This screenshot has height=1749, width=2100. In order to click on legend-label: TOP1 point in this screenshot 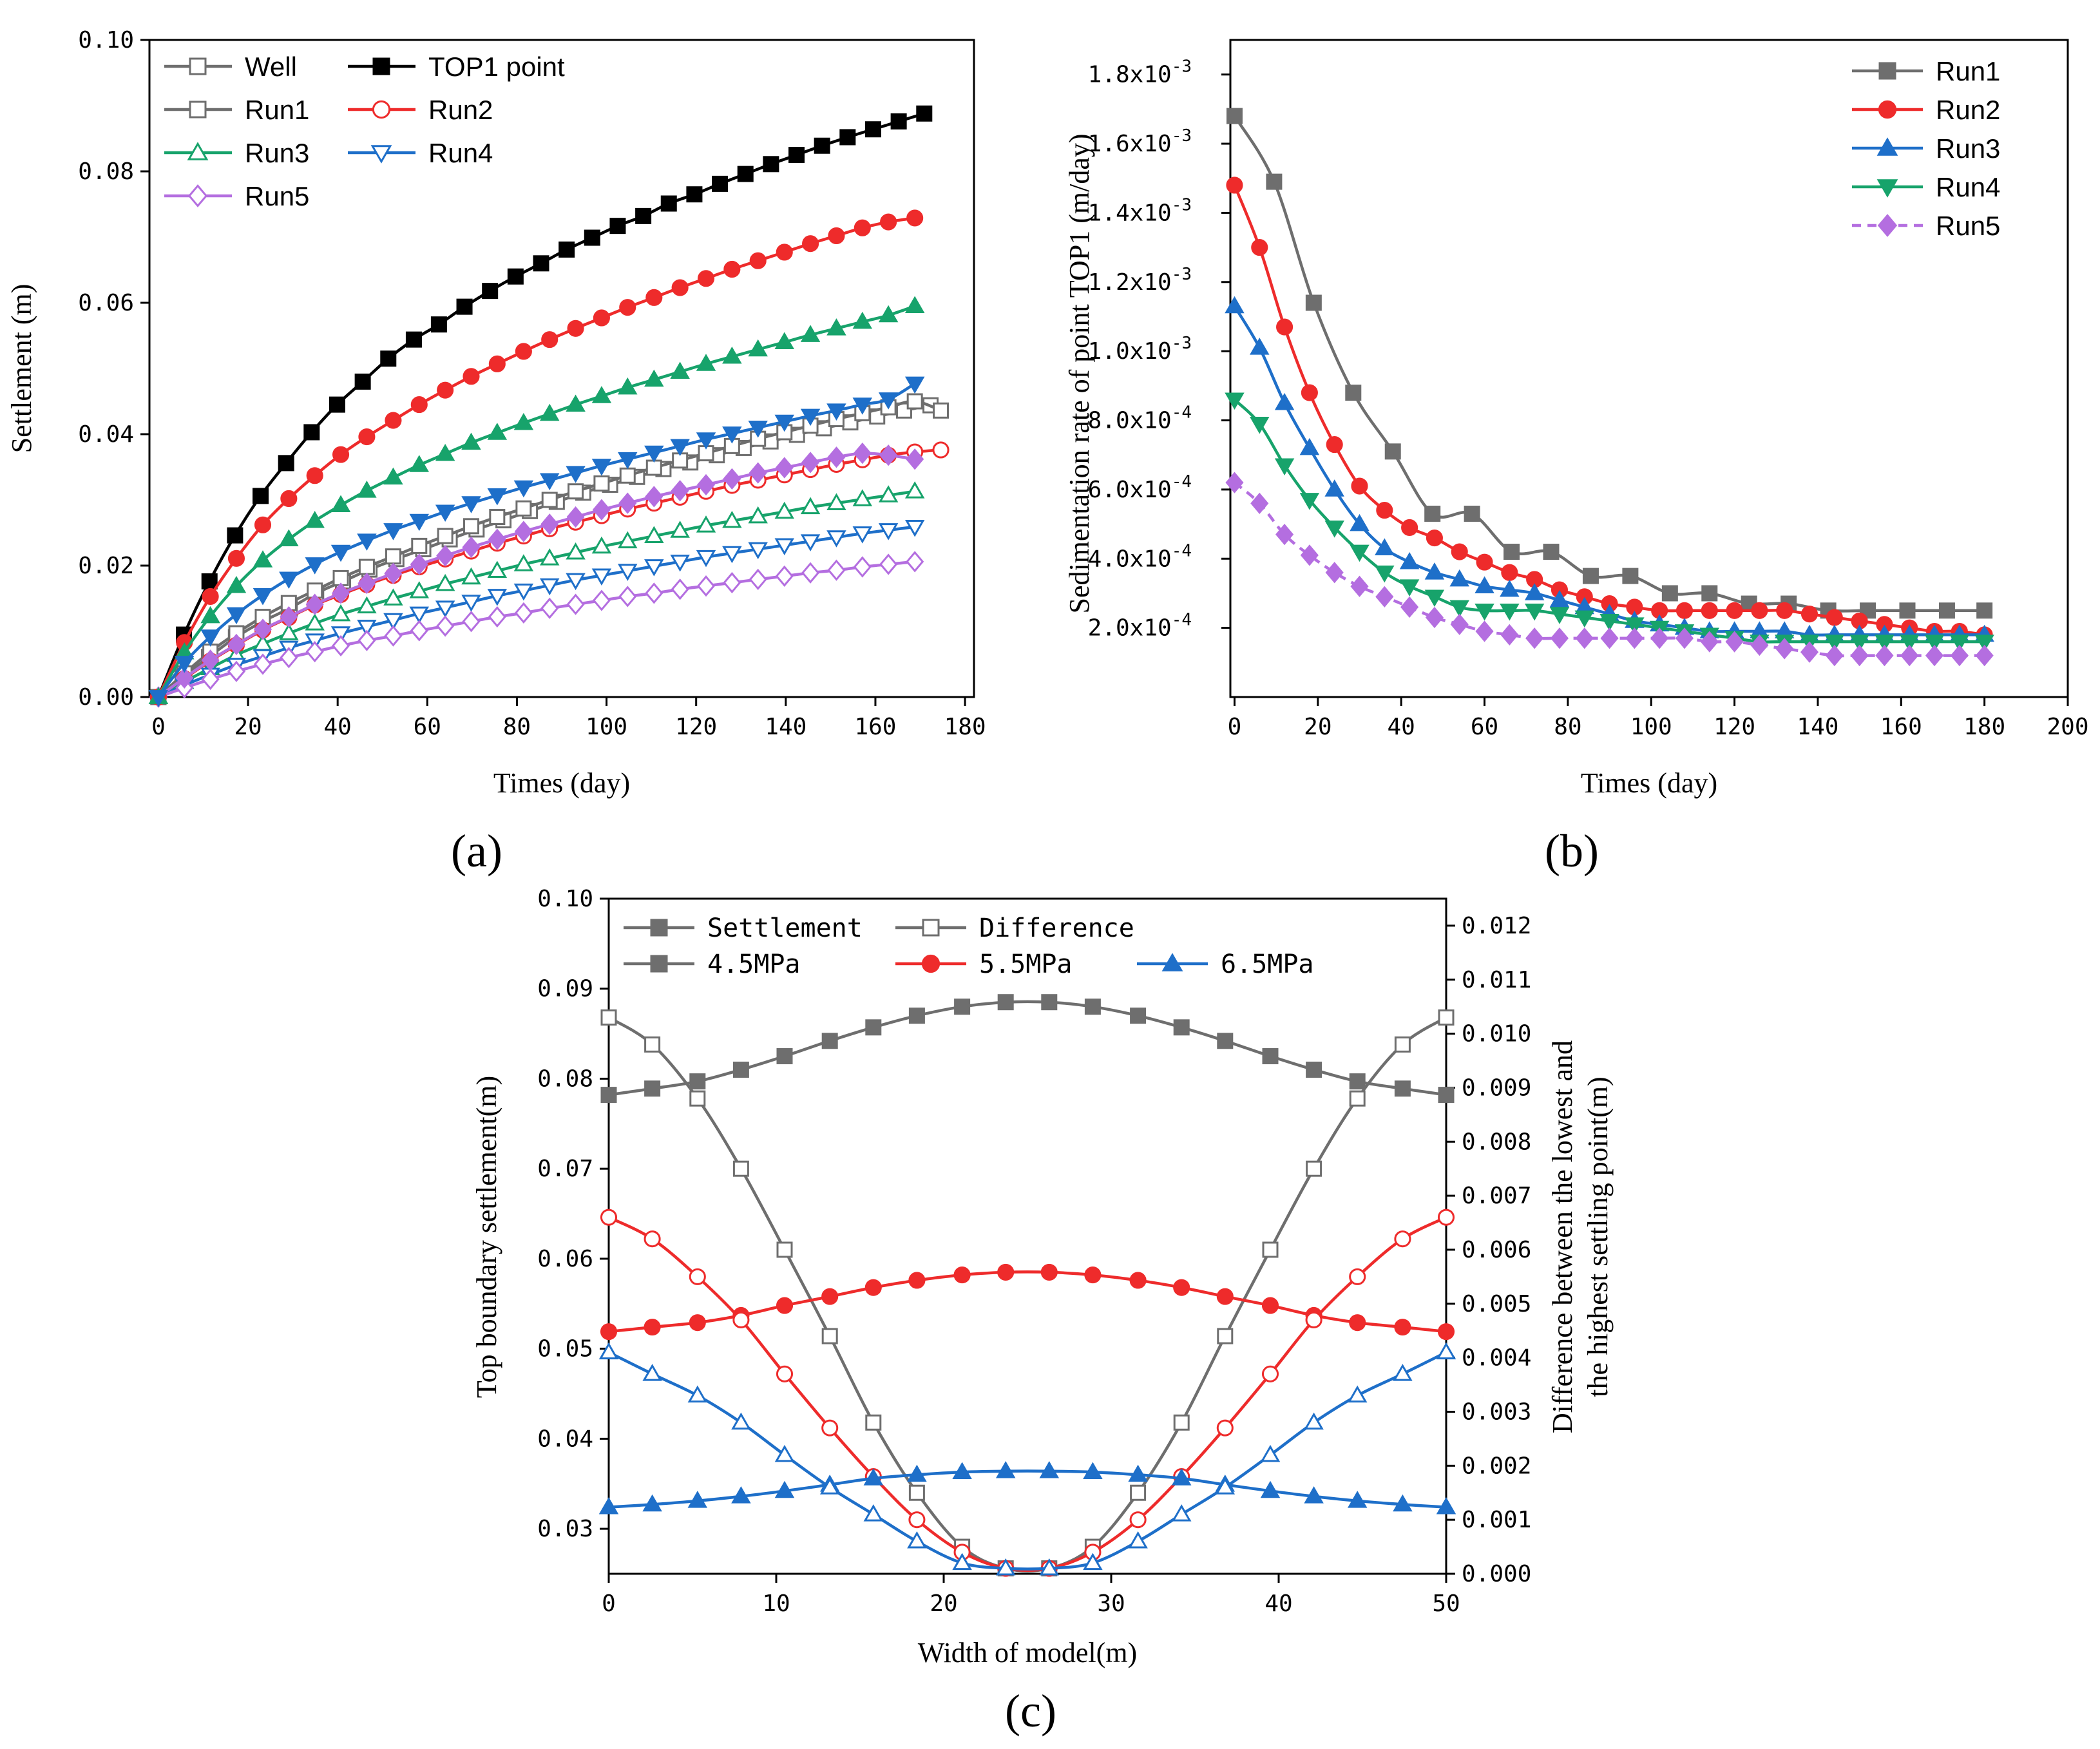, I will do `click(496, 67)`.